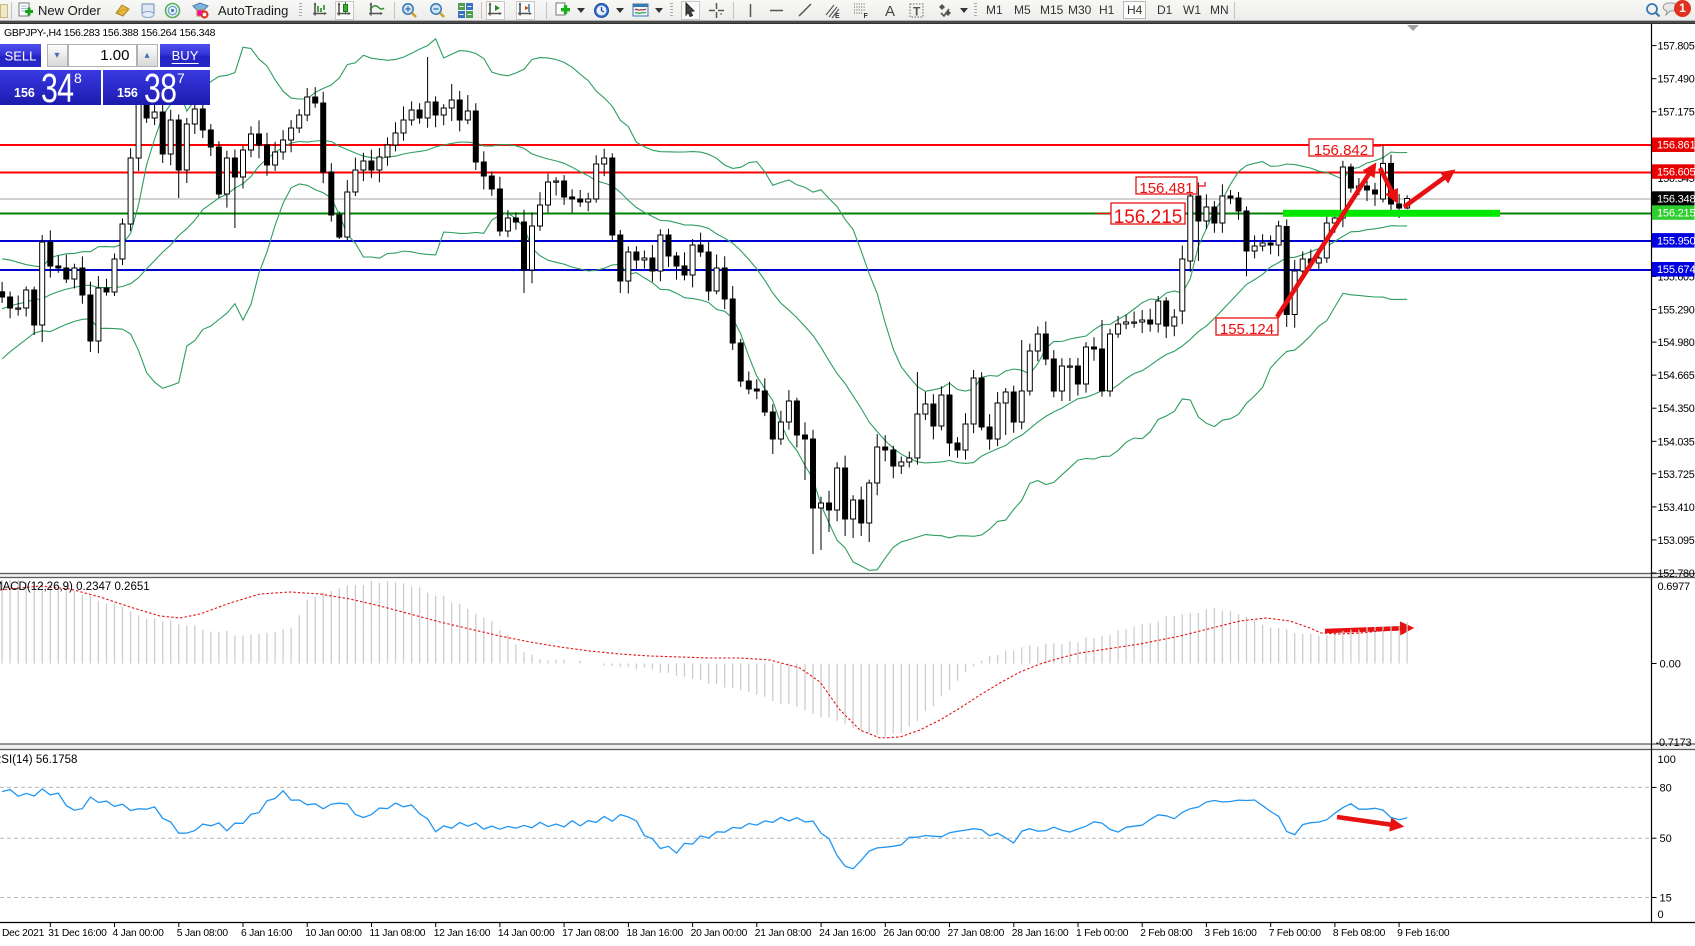 The height and width of the screenshot is (946, 1695). What do you see at coordinates (1676, 200) in the screenshot?
I see `svg-text: 156.348` at bounding box center [1676, 200].